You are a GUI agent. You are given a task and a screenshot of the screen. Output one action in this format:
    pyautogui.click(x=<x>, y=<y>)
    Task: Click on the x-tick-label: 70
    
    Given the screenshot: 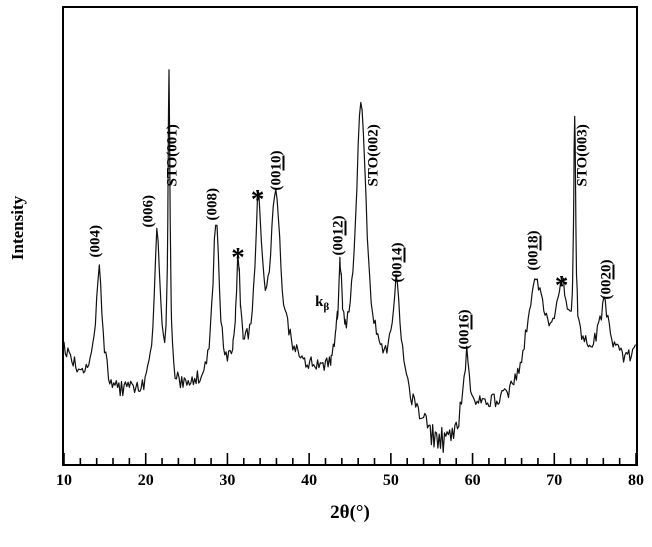 What is the action you would take?
    pyautogui.click(x=554, y=480)
    